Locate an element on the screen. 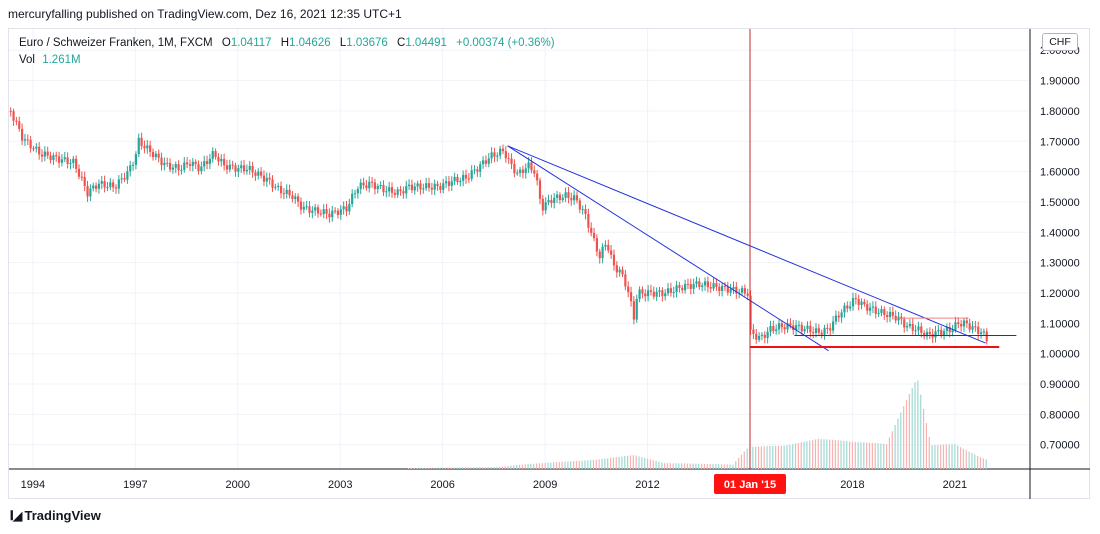  low-value: 1.03676 is located at coordinates (367, 43).